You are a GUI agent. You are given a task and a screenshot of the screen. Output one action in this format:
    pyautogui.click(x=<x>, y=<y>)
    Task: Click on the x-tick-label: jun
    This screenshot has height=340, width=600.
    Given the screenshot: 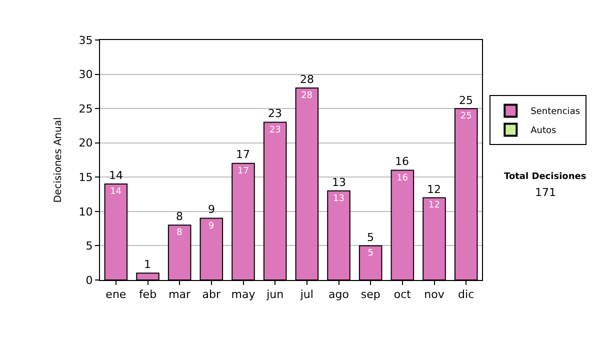 What is the action you would take?
    pyautogui.click(x=275, y=295)
    